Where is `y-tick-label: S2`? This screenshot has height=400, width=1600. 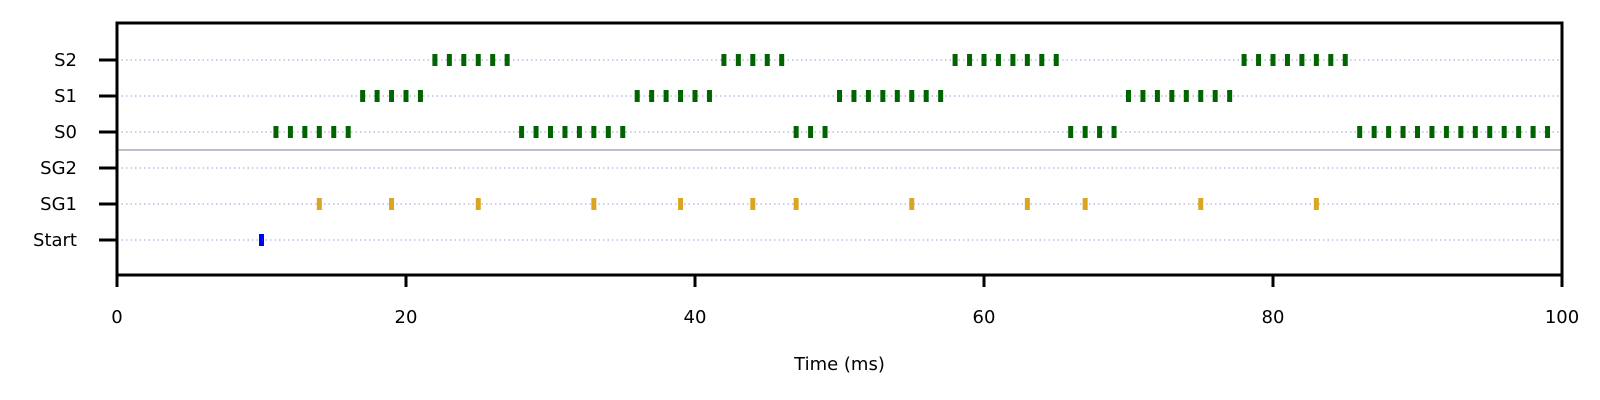
y-tick-label: S2 is located at coordinates (65, 60).